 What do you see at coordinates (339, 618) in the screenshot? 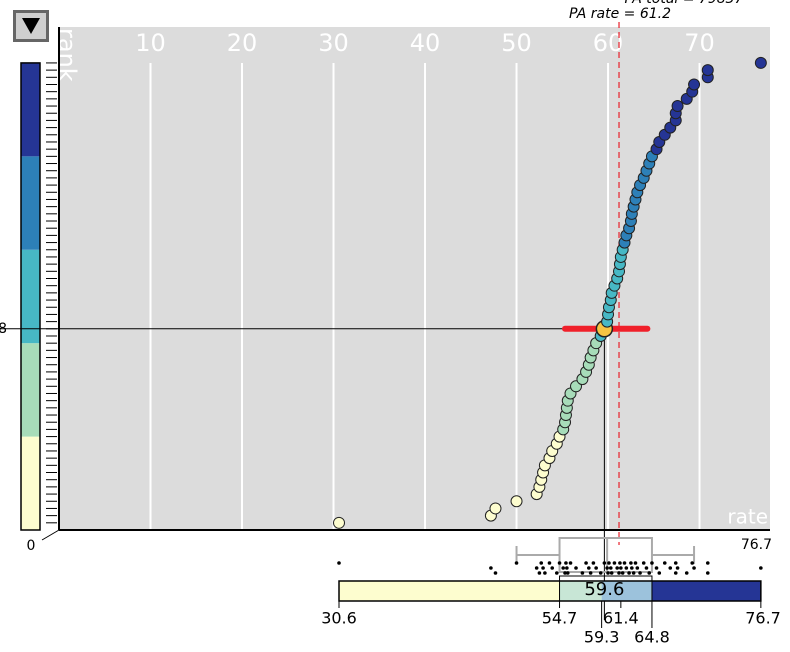
I see `range-tick-label: 30.6` at bounding box center [339, 618].